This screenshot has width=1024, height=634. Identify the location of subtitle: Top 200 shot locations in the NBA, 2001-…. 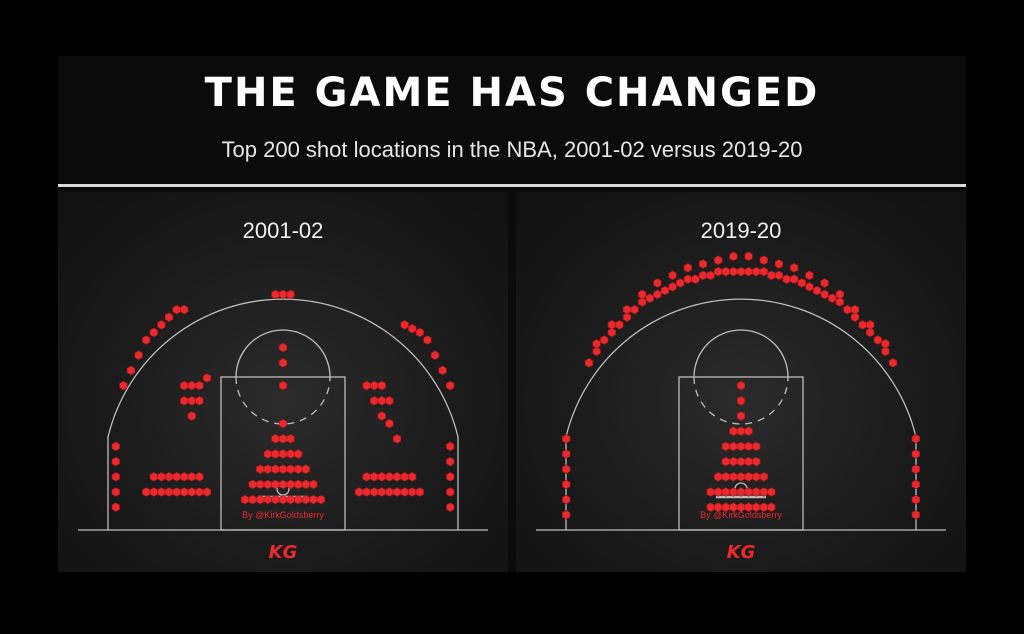
(512, 149).